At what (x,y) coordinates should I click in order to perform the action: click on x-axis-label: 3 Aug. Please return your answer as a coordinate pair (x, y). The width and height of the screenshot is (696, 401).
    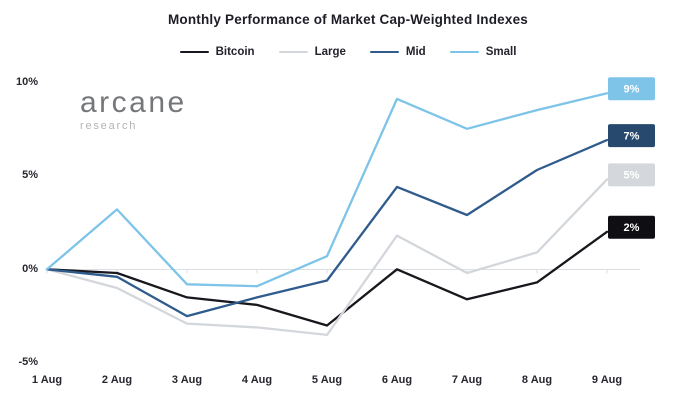
    Looking at the image, I should click on (187, 380).